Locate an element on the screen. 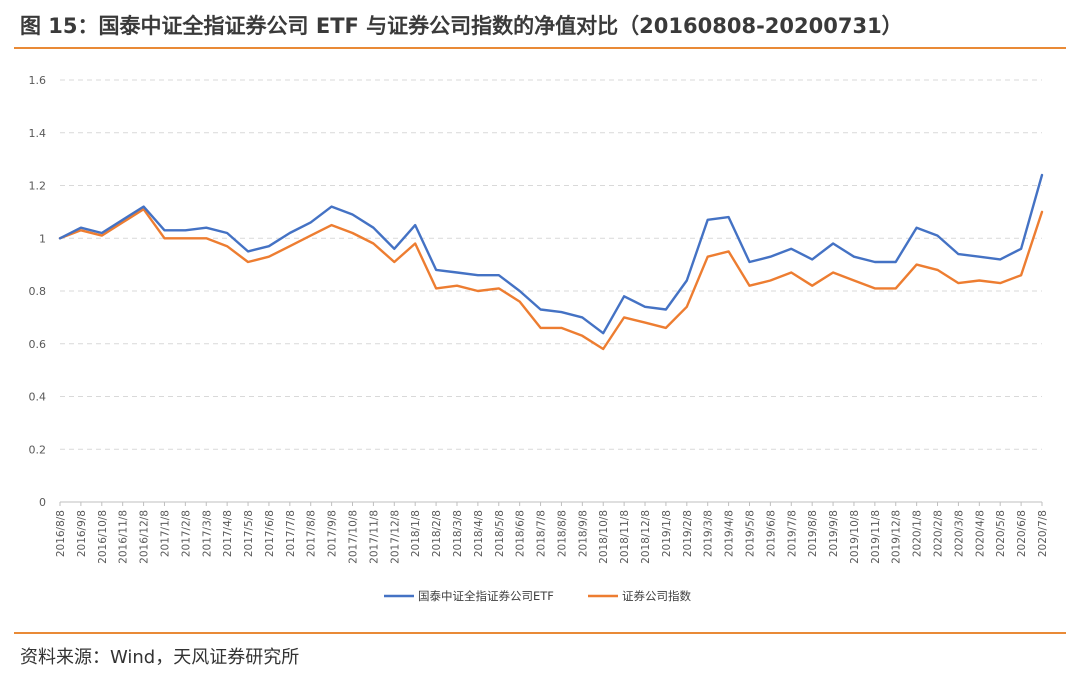 The image size is (1080, 673). x-tick-label: 2020/2/8 is located at coordinates (939, 533).